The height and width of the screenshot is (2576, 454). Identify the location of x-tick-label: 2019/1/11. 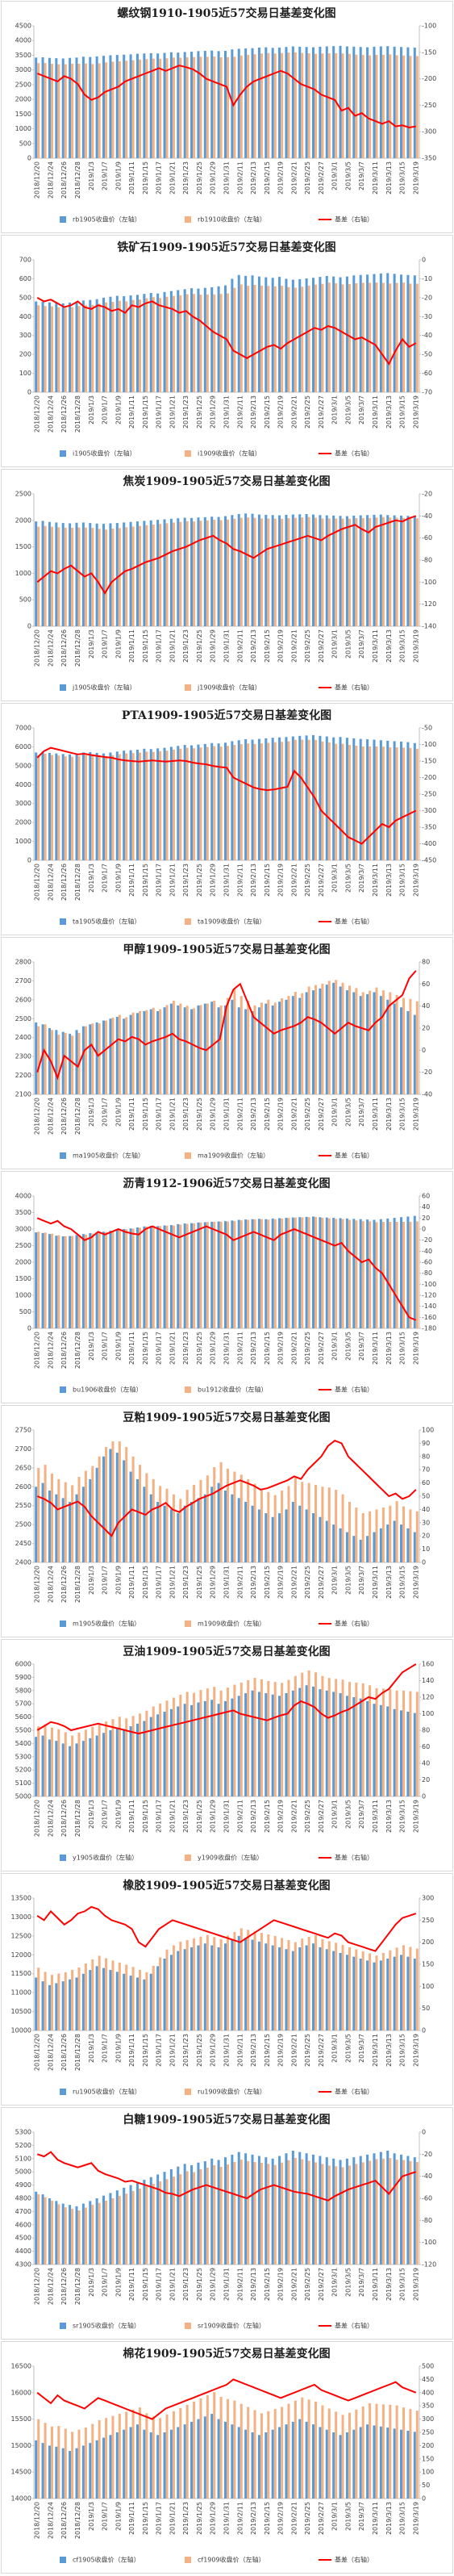
(131, 880).